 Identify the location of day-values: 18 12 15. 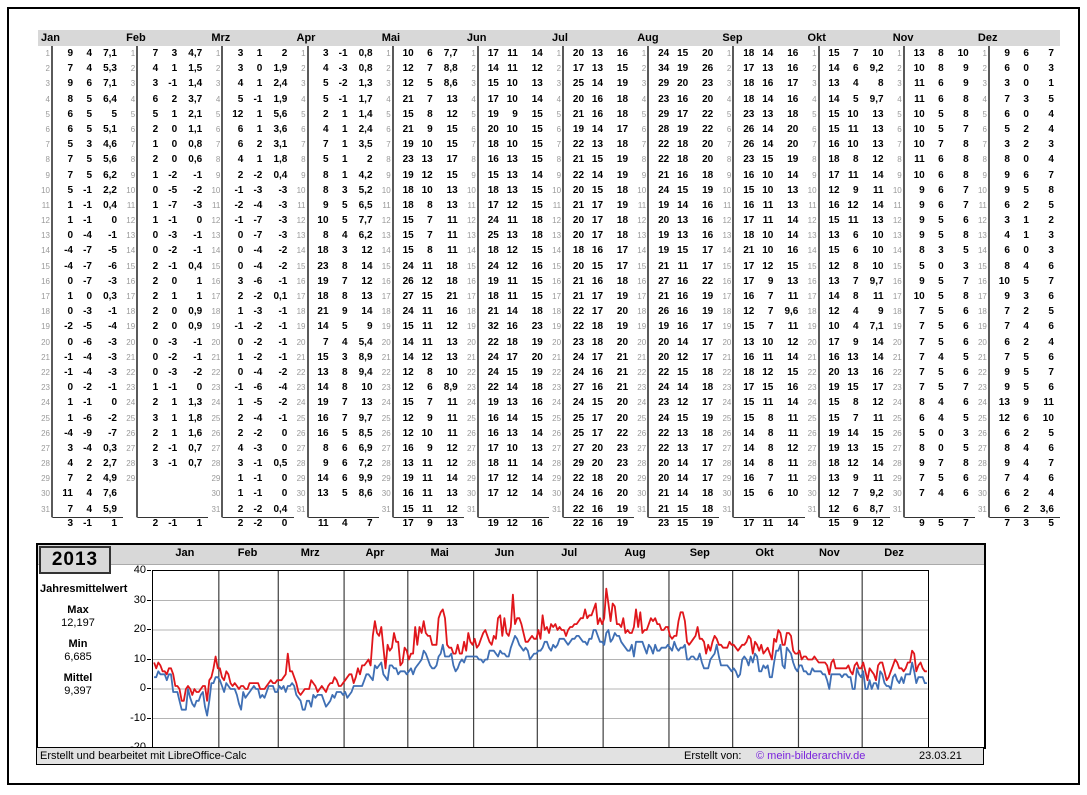
(512, 251).